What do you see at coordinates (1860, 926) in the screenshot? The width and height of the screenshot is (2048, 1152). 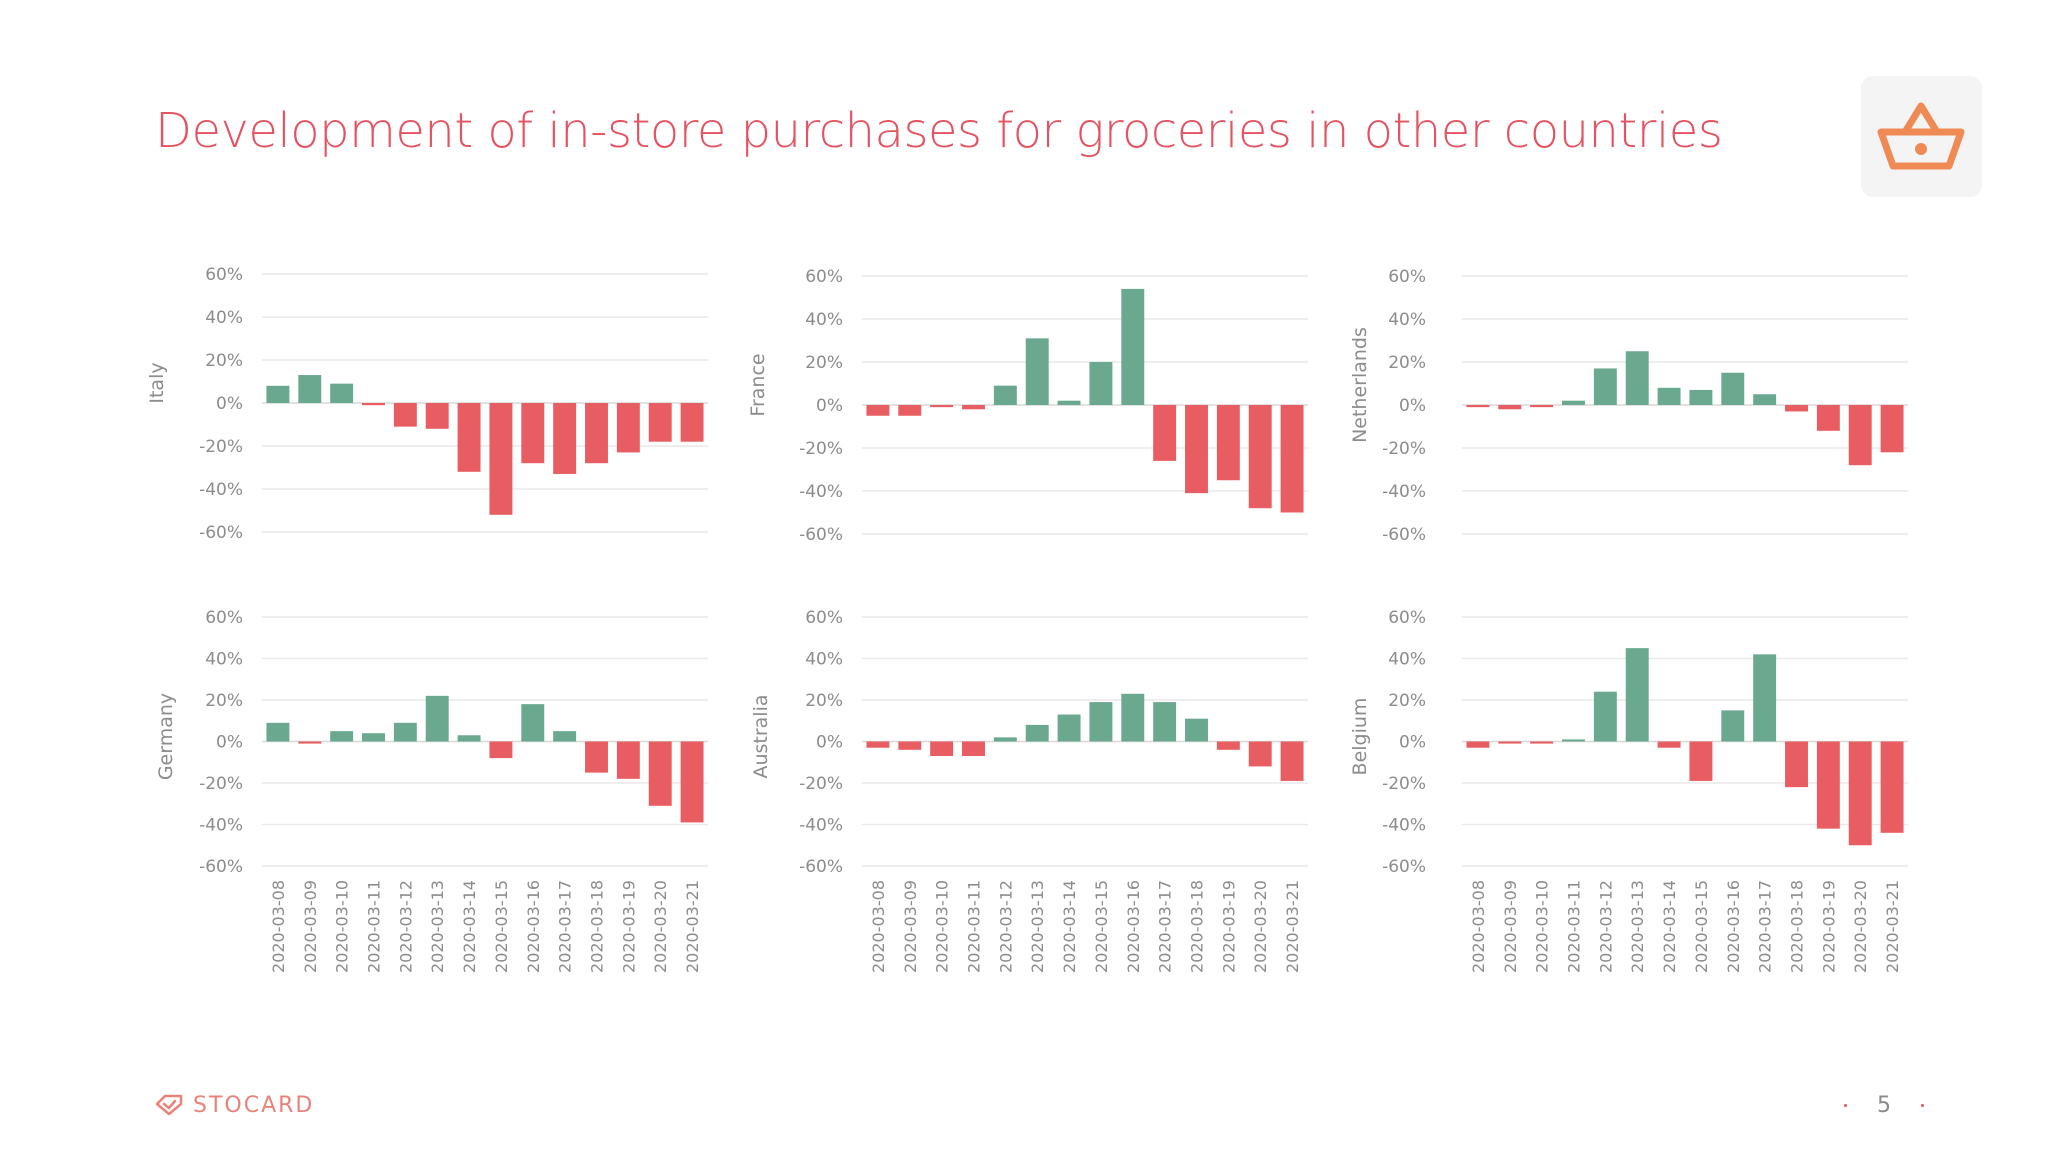 I see `x-tick-label: 2020-03-20` at bounding box center [1860, 926].